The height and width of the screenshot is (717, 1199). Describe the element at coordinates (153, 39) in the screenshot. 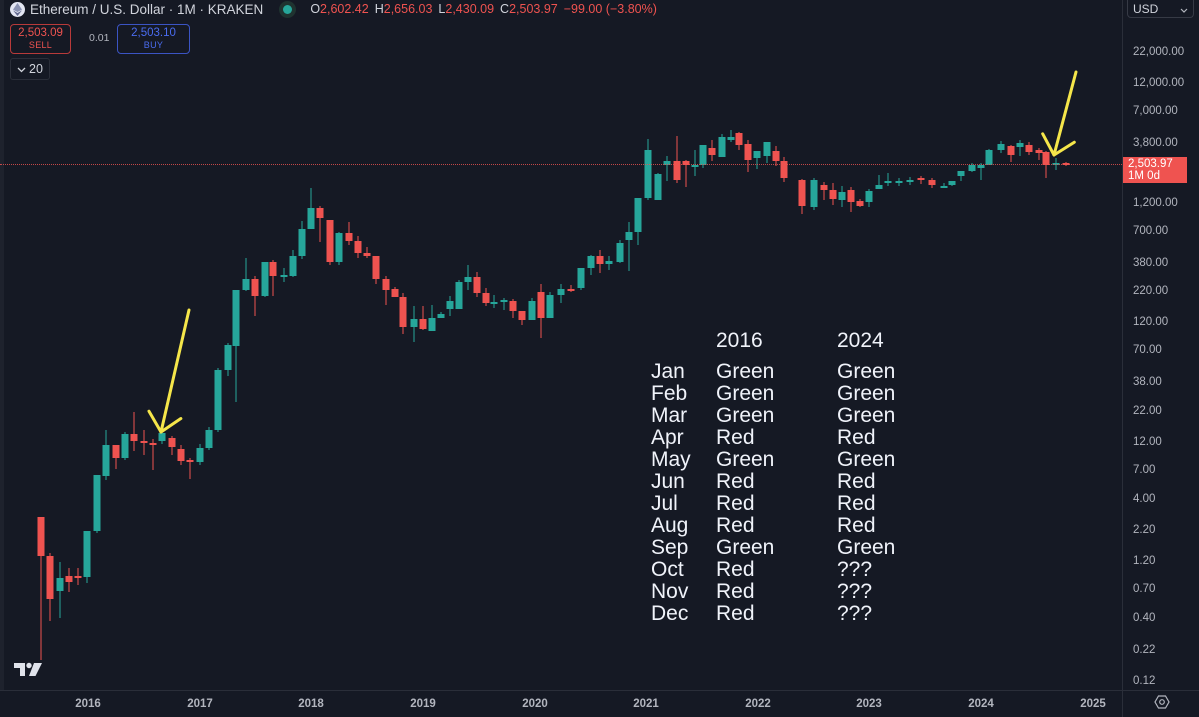

I see `buy-button: 2,503.10 BUY` at that location.